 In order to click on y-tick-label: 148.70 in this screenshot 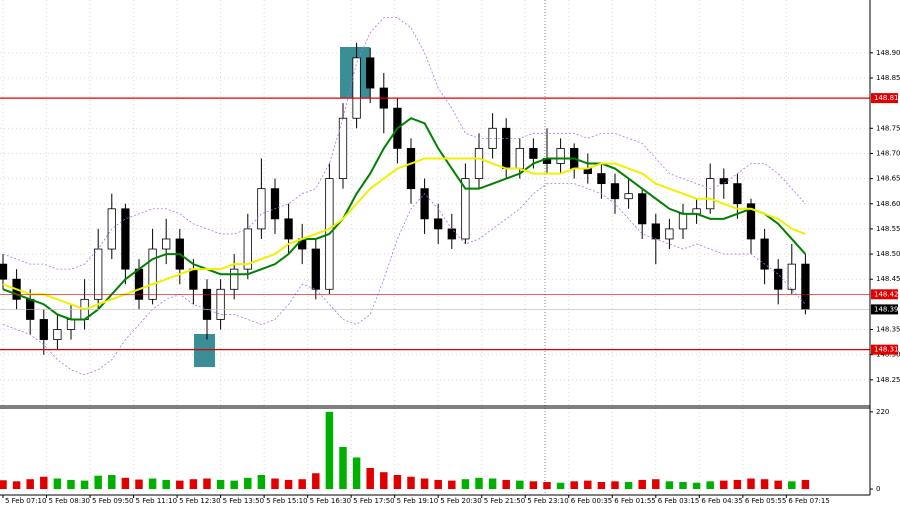, I will do `click(888, 153)`.